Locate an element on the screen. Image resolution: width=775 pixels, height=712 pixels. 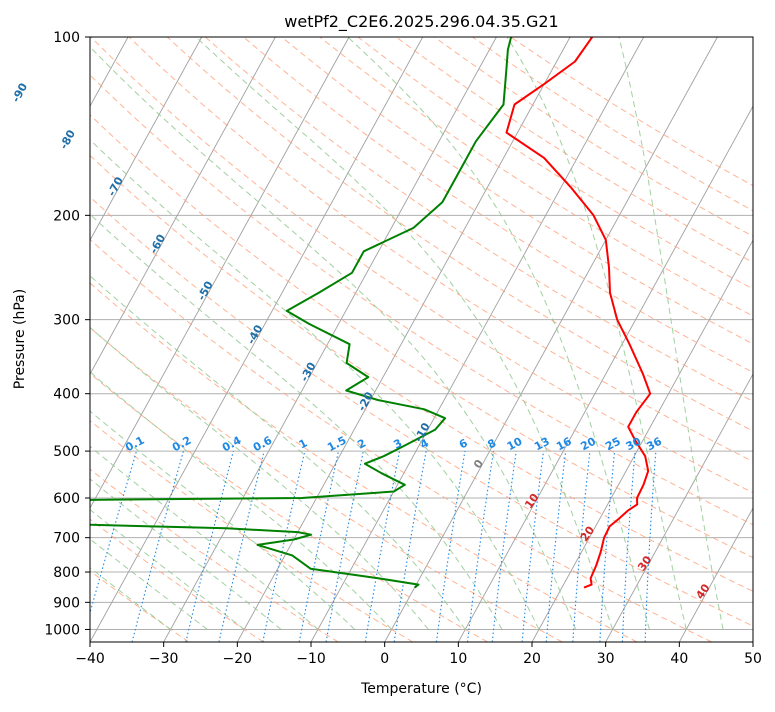
x-axis-label: Temperature (°C) is located at coordinates (421, 689).